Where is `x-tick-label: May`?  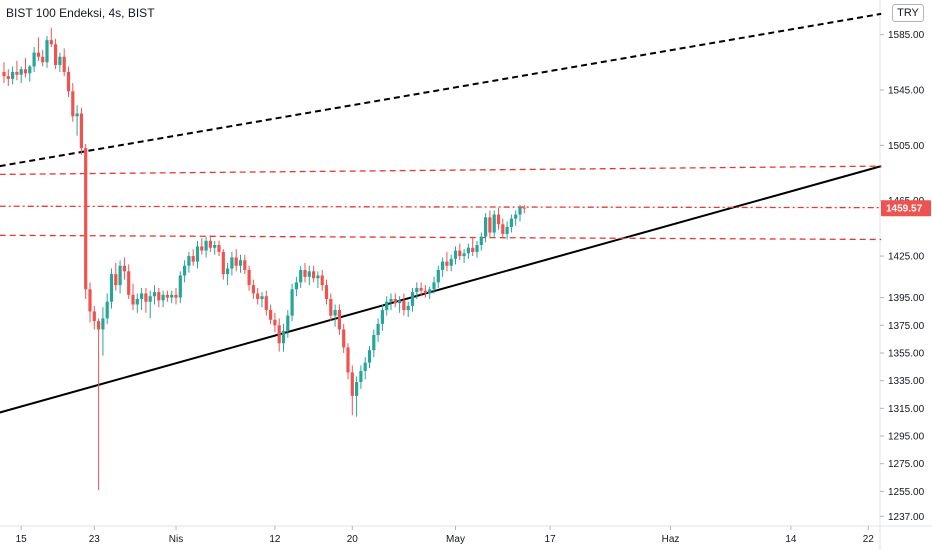
x-tick-label: May is located at coordinates (455, 539).